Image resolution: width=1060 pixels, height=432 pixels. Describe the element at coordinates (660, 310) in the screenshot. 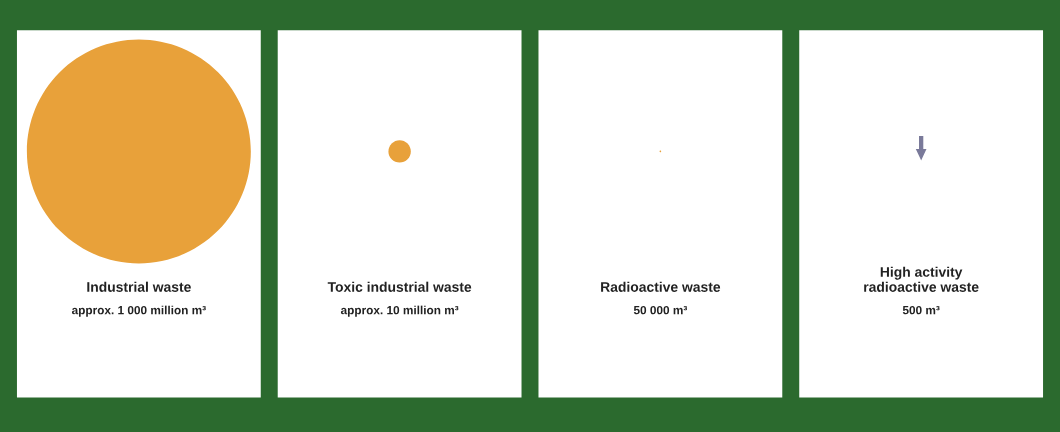

I see `data-label: 50 000 m³` at that location.